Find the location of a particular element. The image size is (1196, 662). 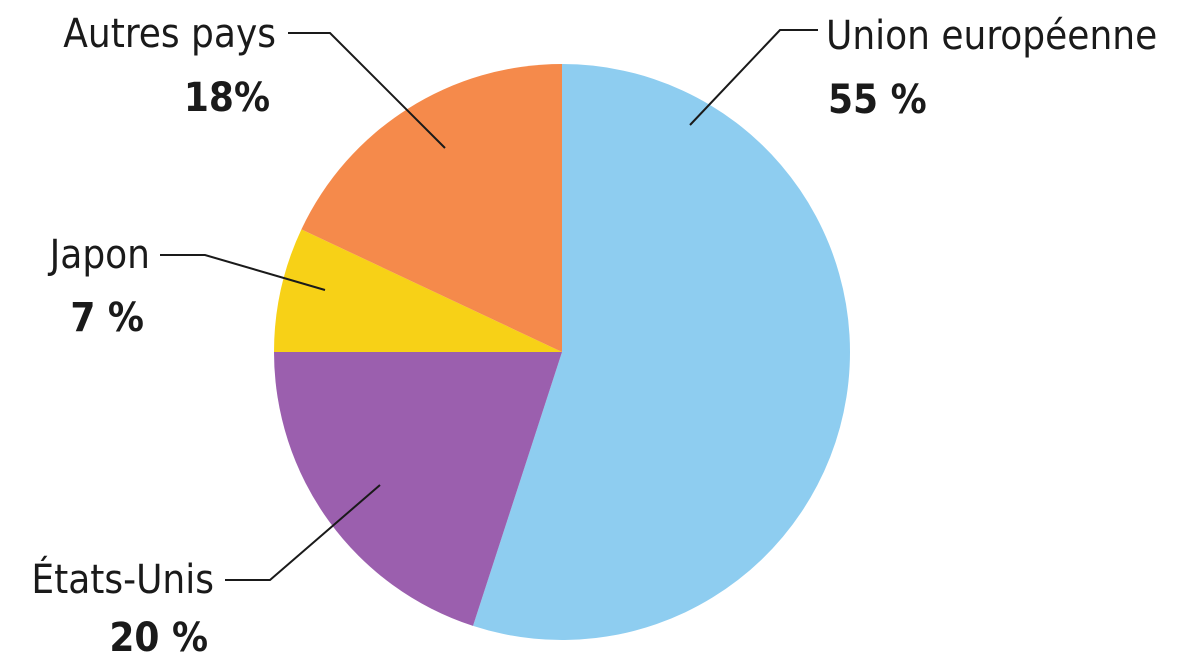

slice-label: Japon is located at coordinates (99, 255).